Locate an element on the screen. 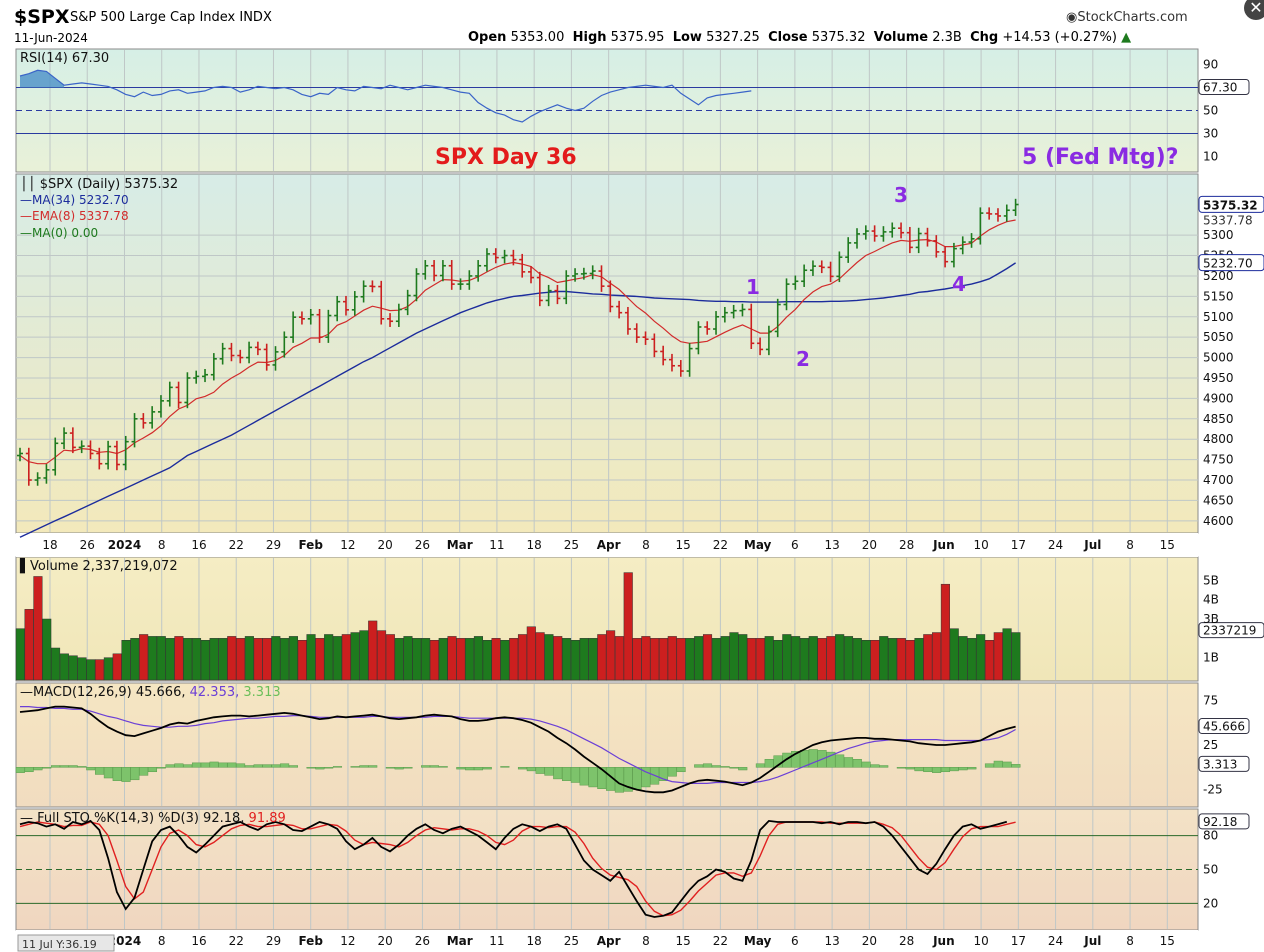 The image size is (1264, 952). date-axis-label: 15 is located at coordinates (1167, 941).